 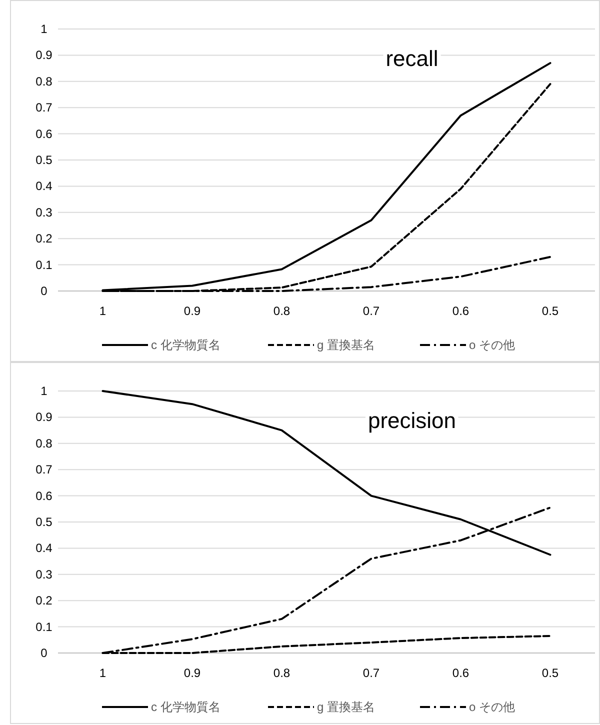 I want to click on text: precision, so click(x=412, y=420).